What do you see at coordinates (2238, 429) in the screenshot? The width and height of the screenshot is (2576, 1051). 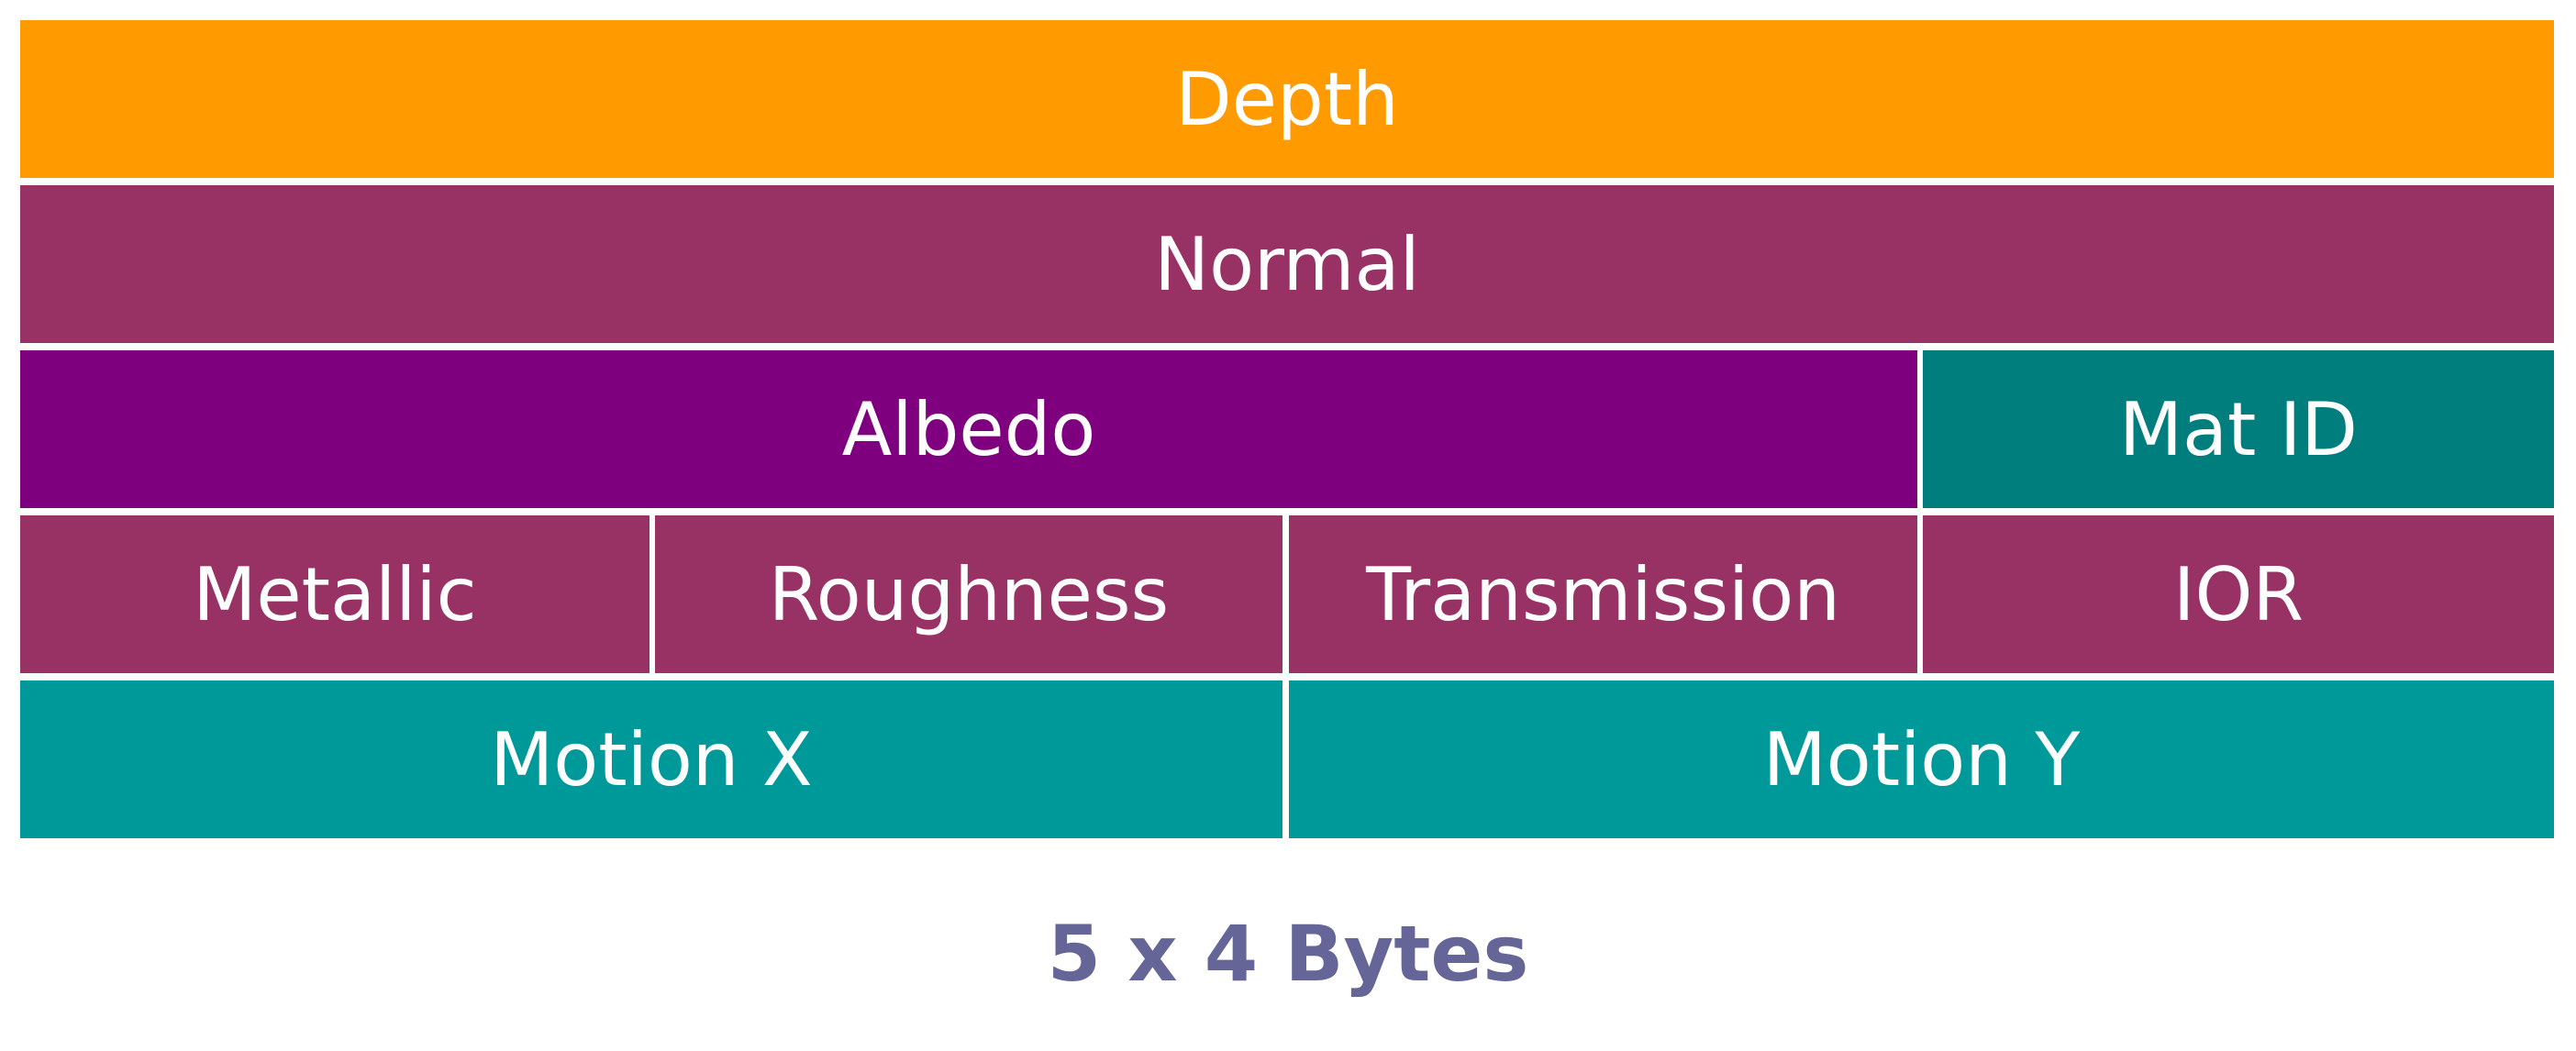 I see `mat-id-block: Mat ID` at bounding box center [2238, 429].